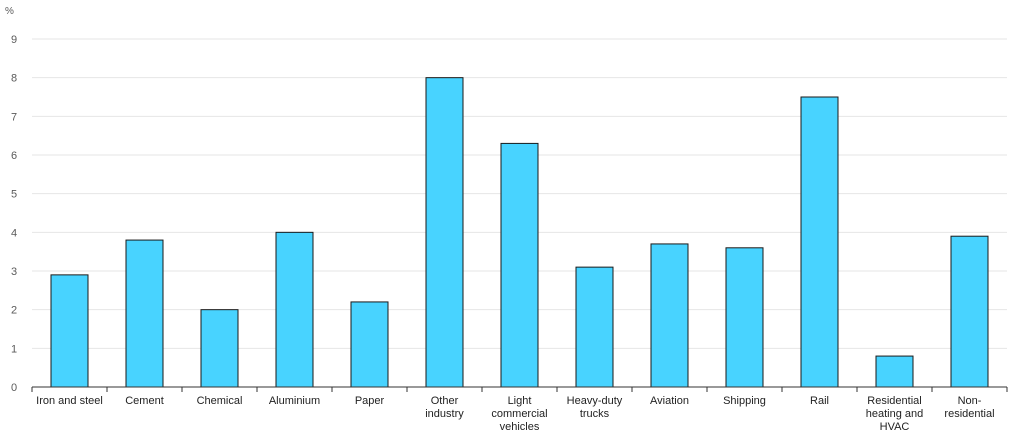 The image size is (1024, 446). I want to click on x-category-label-line: Cement, so click(144, 401).